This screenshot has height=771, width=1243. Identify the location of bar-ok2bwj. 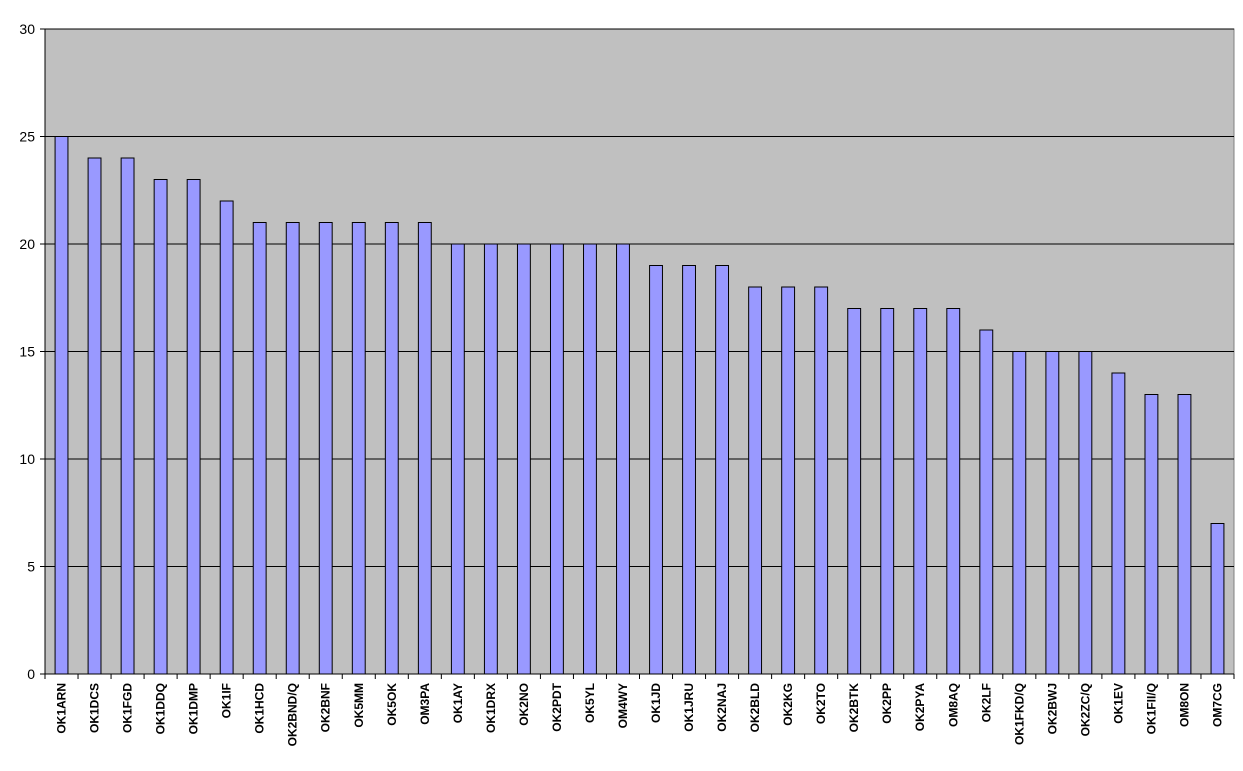
(1052, 513).